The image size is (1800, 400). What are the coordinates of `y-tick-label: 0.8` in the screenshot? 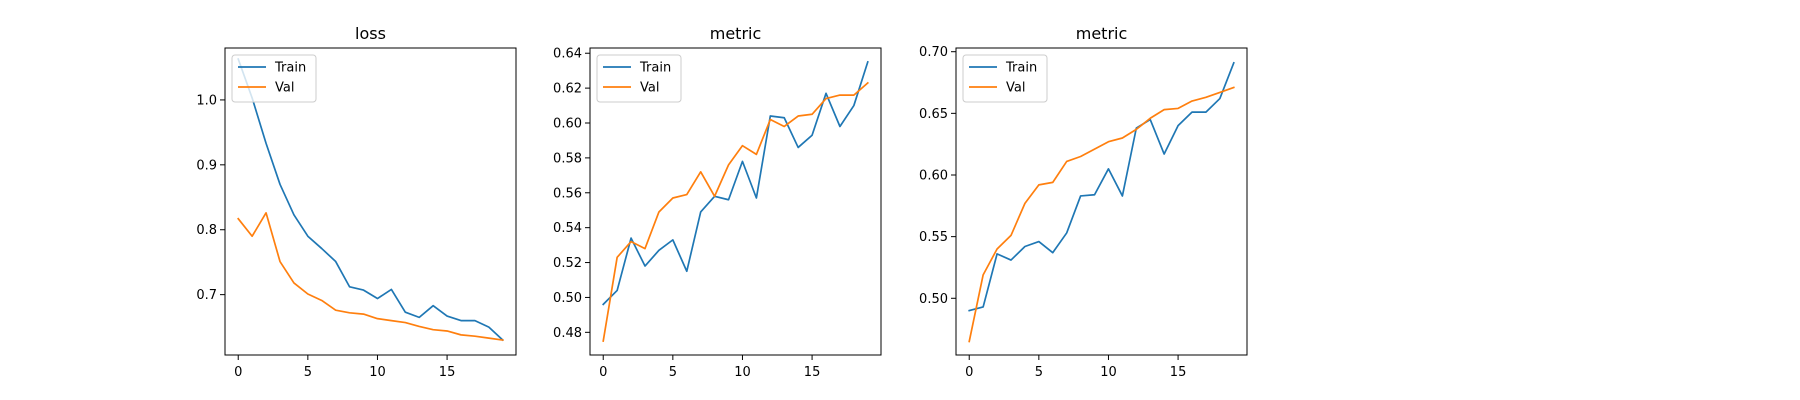 It's located at (206, 230).